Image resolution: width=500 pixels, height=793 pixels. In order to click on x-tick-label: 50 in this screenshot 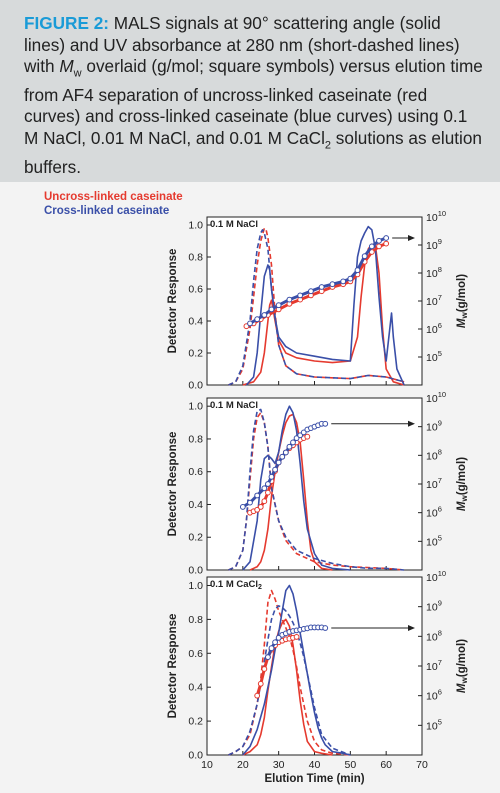, I will do `click(350, 765)`.